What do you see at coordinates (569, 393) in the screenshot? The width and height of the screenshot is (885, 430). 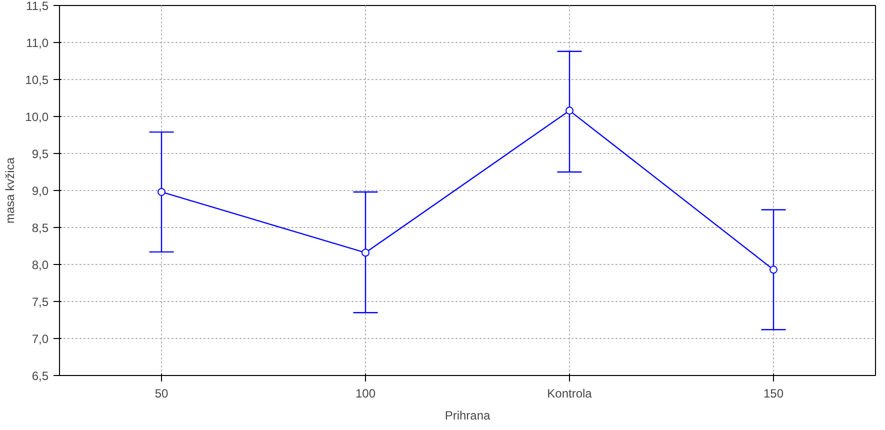 I see `x-tick-label: Kontrola` at bounding box center [569, 393].